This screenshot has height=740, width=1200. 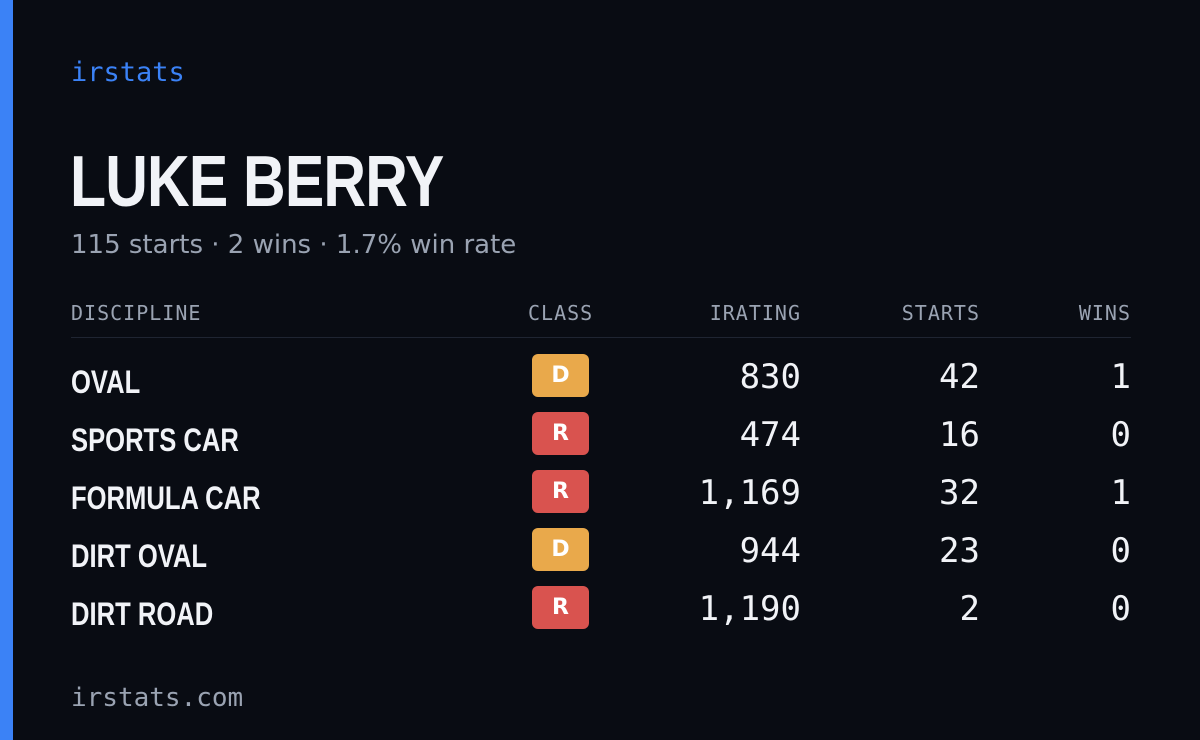 I want to click on discipline-label: OVAL, so click(x=106, y=382).